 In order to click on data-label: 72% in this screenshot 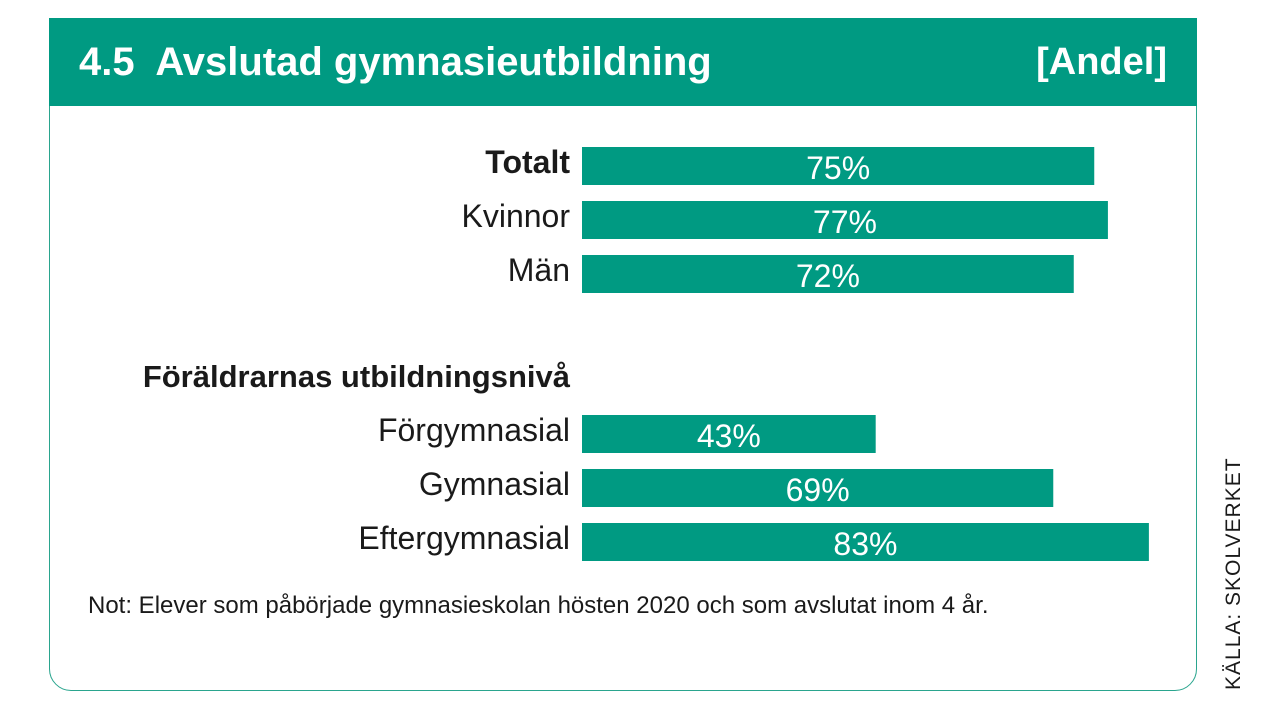, I will do `click(828, 276)`.